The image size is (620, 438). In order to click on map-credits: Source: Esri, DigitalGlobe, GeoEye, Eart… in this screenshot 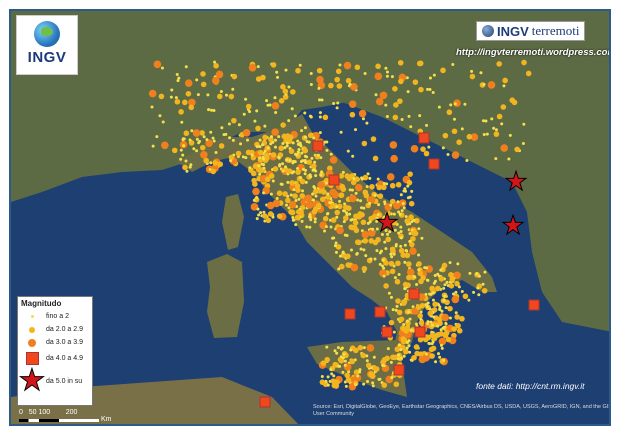, I will do `click(462, 410)`.